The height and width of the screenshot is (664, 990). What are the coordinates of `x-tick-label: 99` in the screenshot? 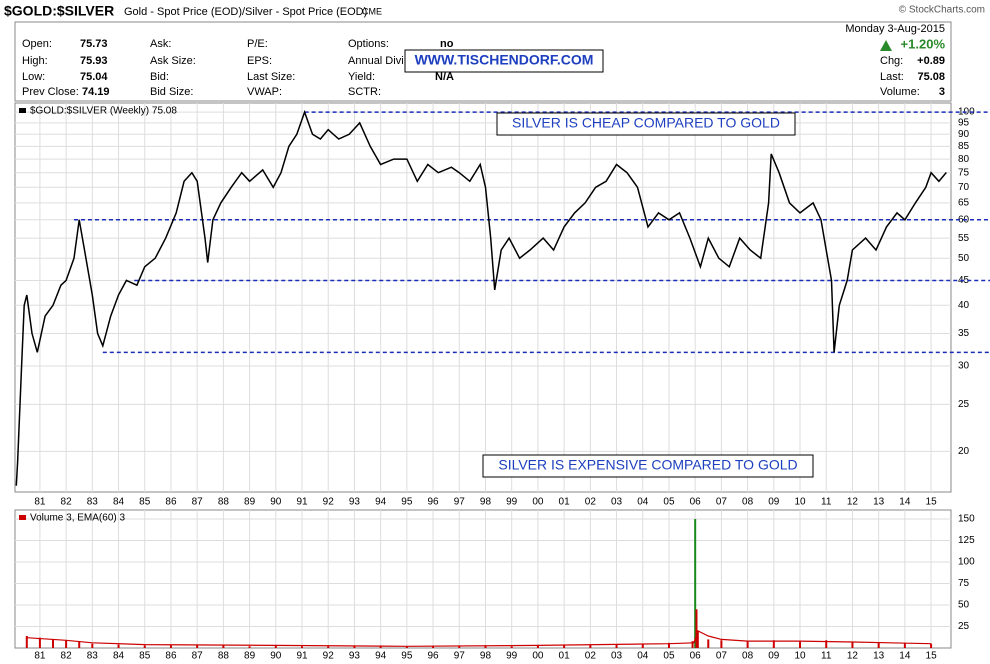 It's located at (512, 656).